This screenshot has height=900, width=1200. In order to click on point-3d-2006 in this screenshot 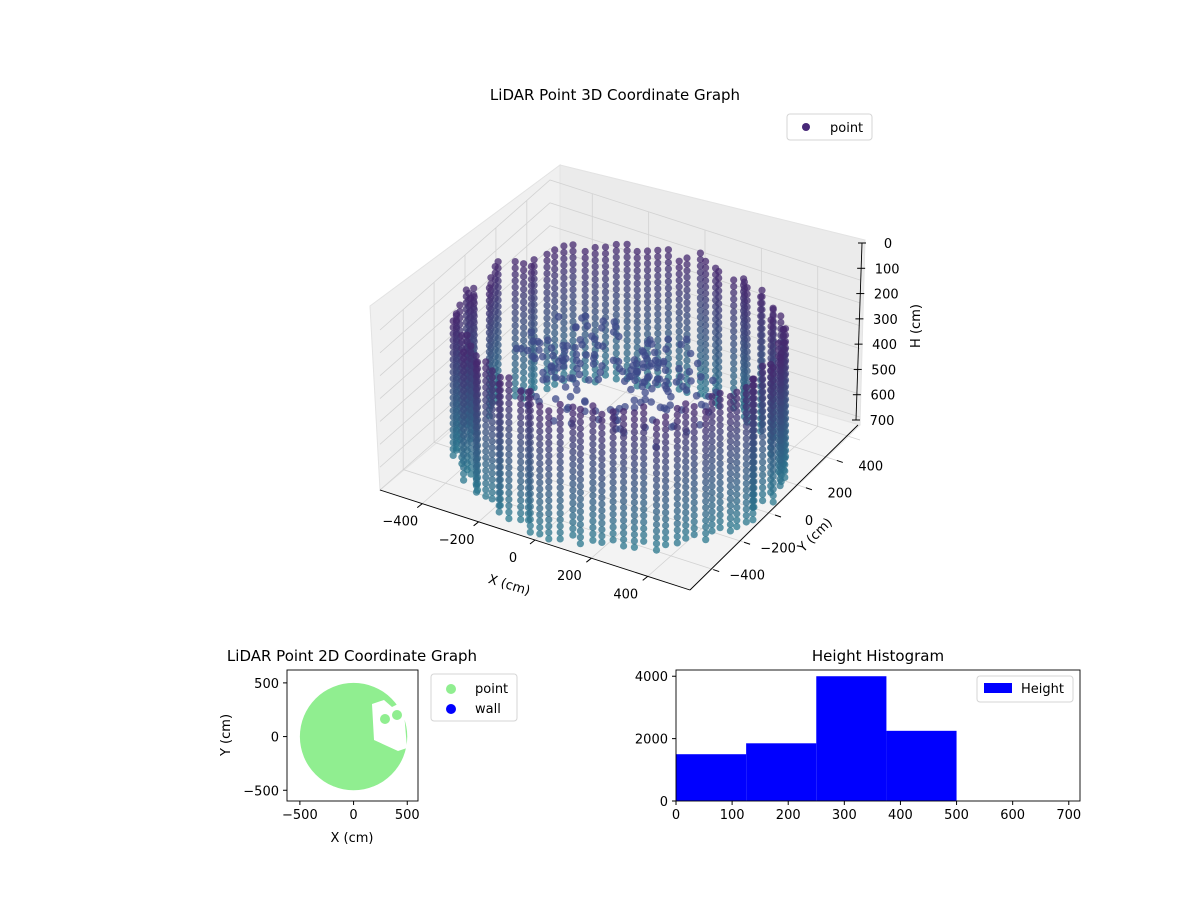, I will do `click(656, 473)`.